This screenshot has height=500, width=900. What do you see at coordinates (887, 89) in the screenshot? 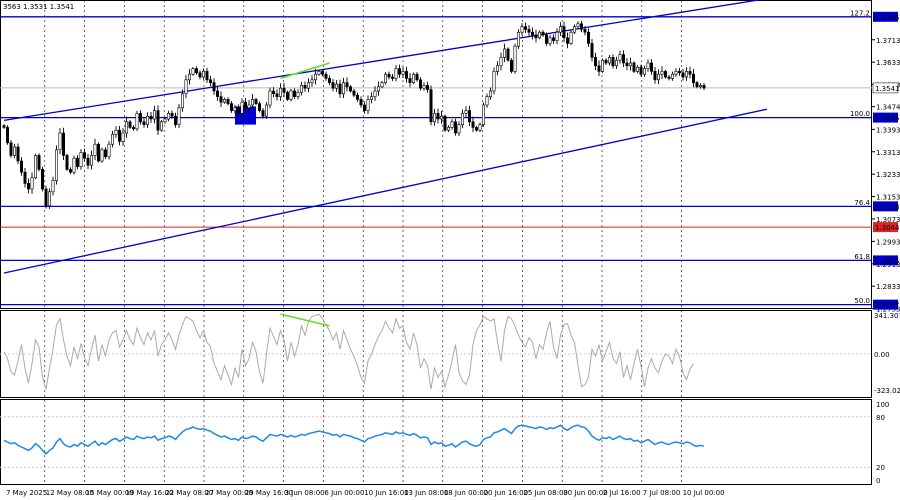
I see `current-value: 1.3541` at bounding box center [887, 89].